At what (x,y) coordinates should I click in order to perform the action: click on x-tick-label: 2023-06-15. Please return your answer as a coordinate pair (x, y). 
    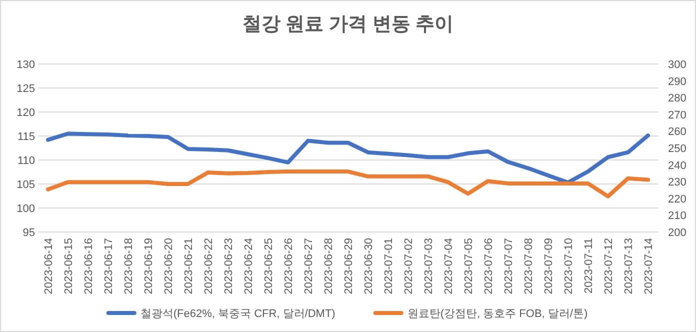
    Looking at the image, I should click on (69, 266).